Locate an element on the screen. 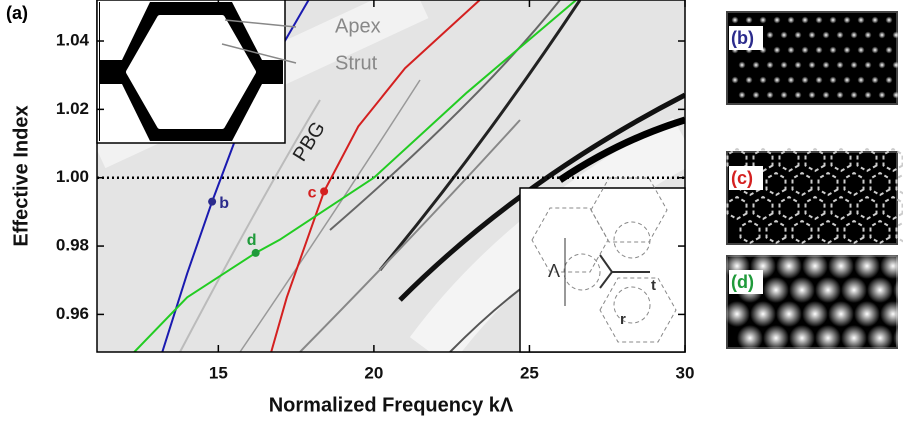  thickness-label: t is located at coordinates (653, 285).